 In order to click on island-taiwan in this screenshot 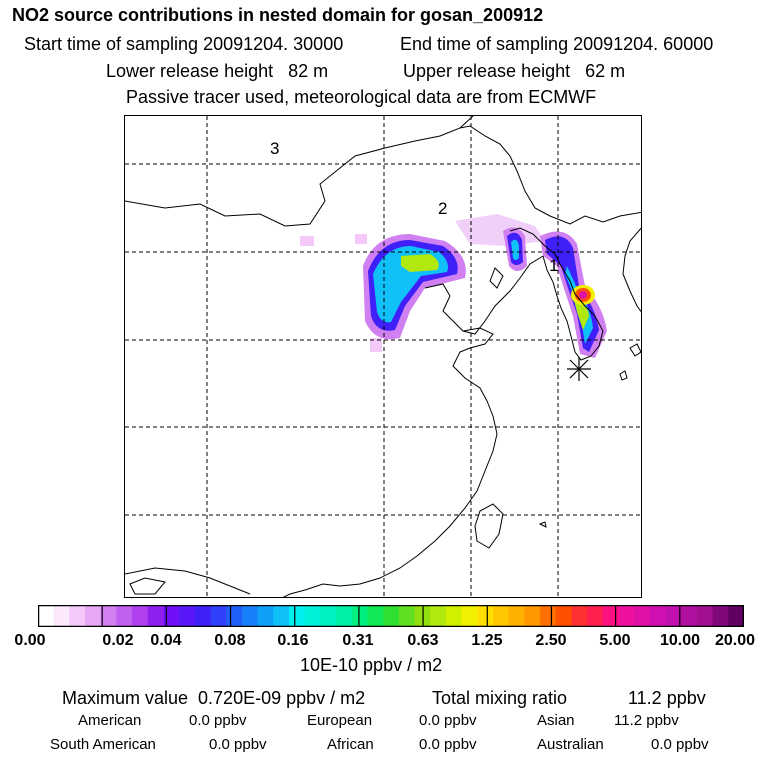, I will do `click(489, 526)`.